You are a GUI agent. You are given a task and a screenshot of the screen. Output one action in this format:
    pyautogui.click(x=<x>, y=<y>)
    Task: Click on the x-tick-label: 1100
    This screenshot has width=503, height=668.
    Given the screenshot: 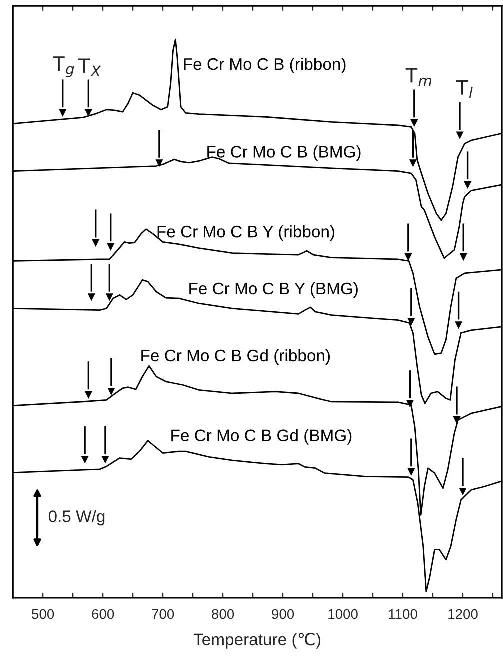 What is the action you would take?
    pyautogui.click(x=403, y=614)
    